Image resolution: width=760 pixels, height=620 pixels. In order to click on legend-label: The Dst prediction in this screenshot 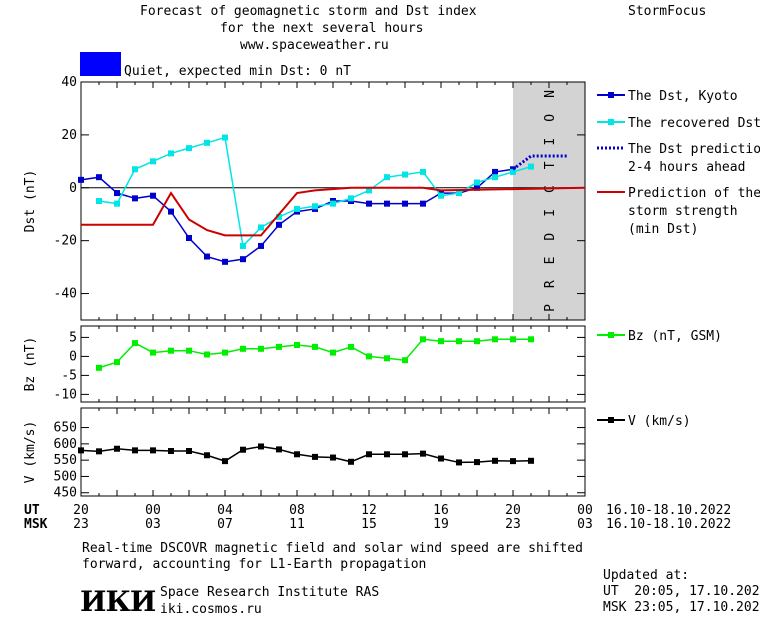, I will do `click(694, 149)`.